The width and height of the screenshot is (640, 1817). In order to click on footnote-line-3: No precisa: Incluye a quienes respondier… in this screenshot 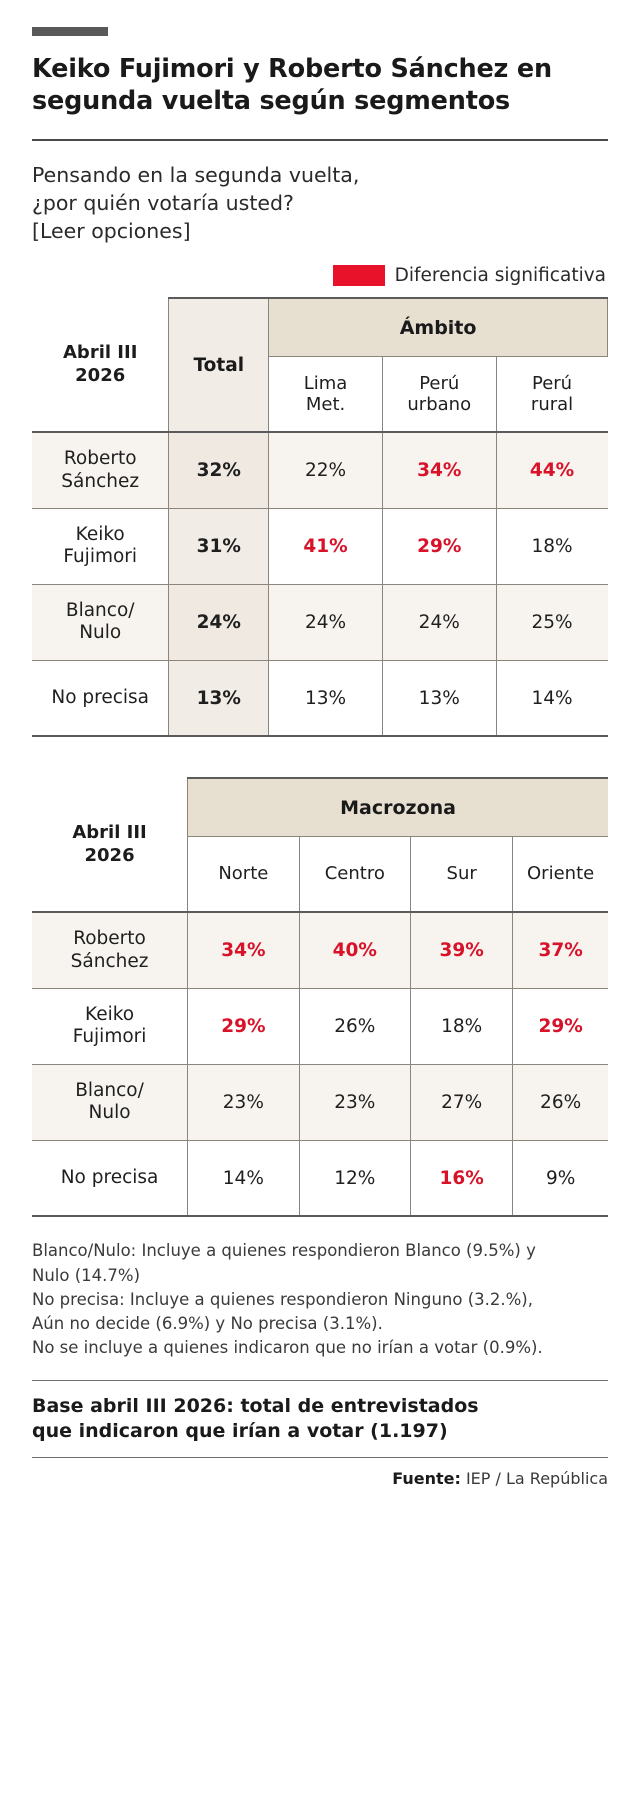, I will do `click(282, 1299)`.